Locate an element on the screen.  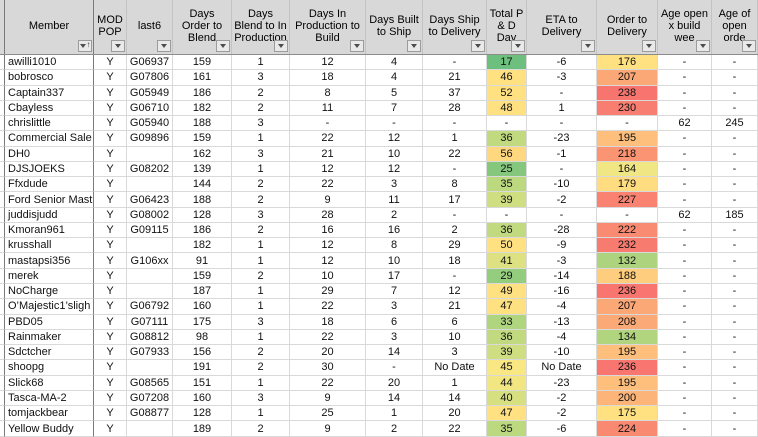
cell-d_std: 6 is located at coordinates (455, 322).